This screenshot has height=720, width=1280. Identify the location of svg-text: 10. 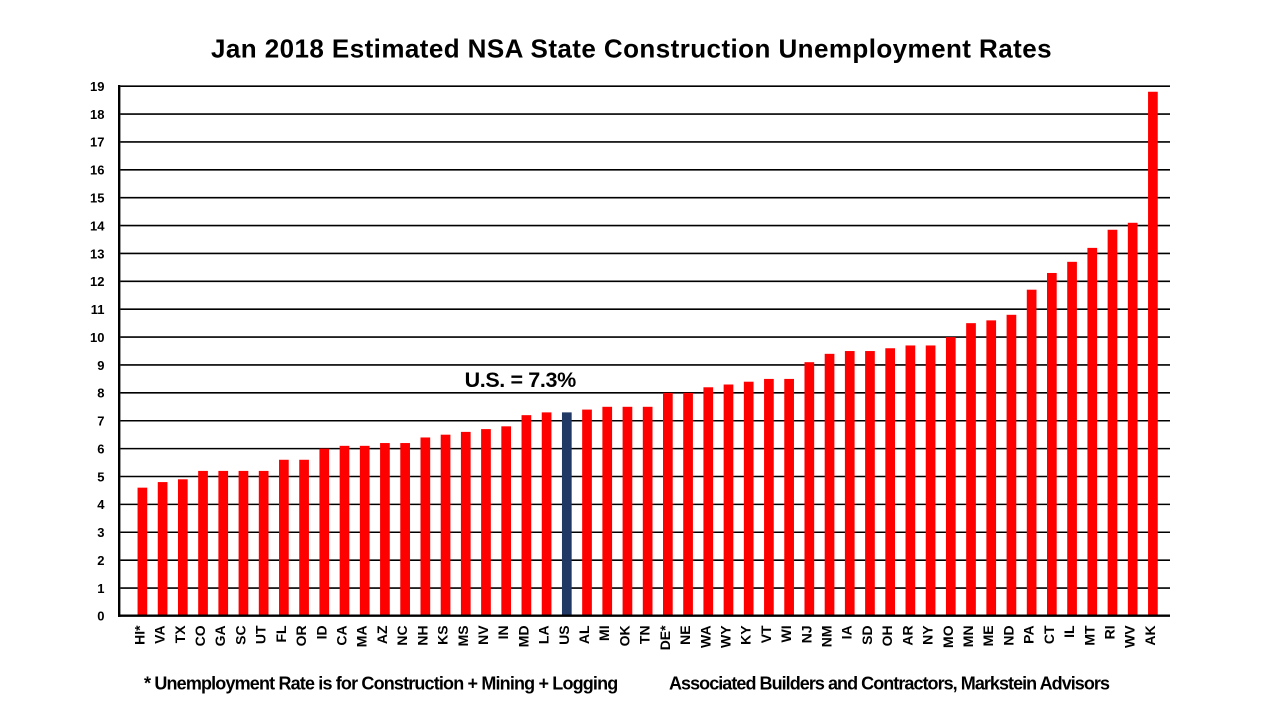
(97, 337).